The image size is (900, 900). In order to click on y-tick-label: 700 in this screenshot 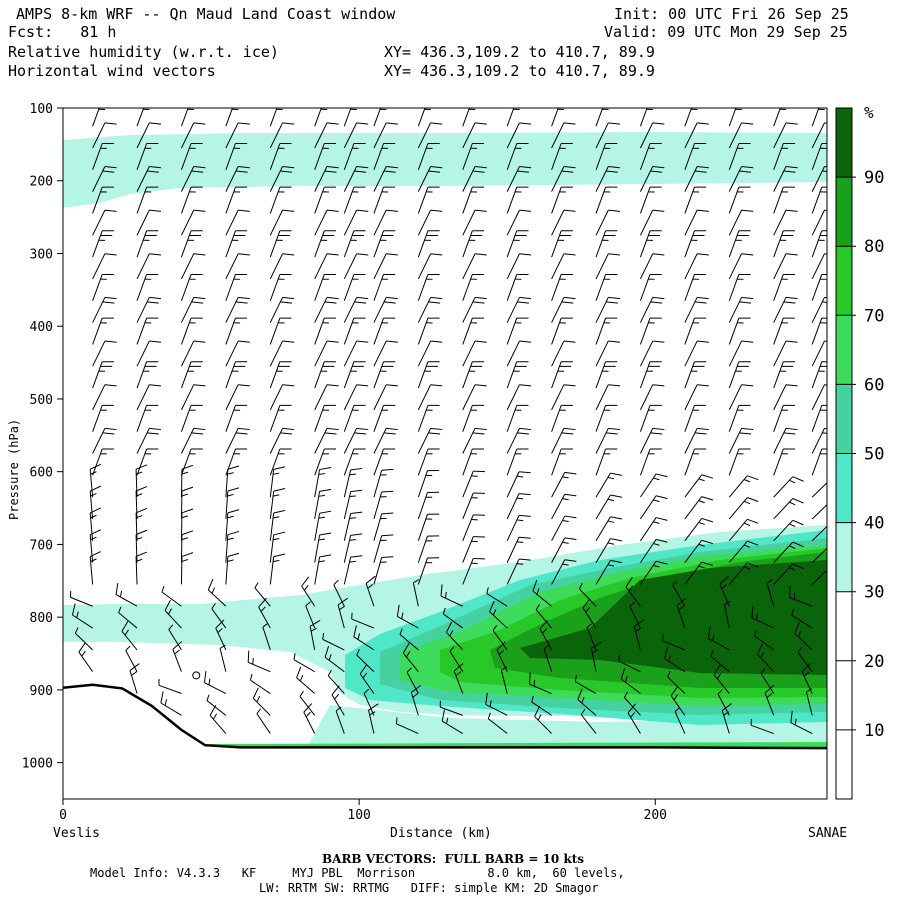, I will do `click(41, 545)`.